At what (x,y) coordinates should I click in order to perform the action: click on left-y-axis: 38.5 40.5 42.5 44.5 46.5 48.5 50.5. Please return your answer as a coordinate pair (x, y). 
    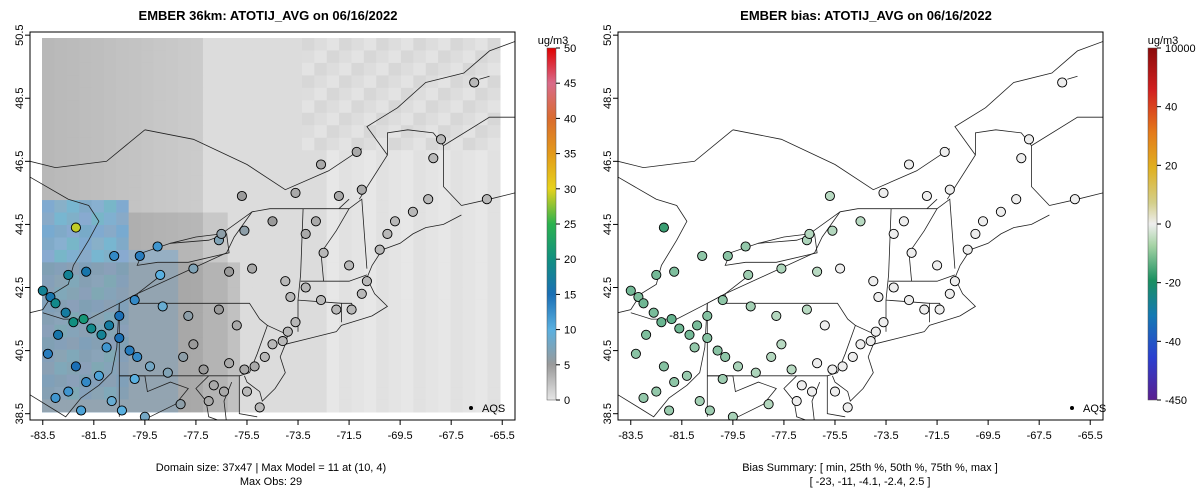
    Looking at the image, I should click on (22, 224).